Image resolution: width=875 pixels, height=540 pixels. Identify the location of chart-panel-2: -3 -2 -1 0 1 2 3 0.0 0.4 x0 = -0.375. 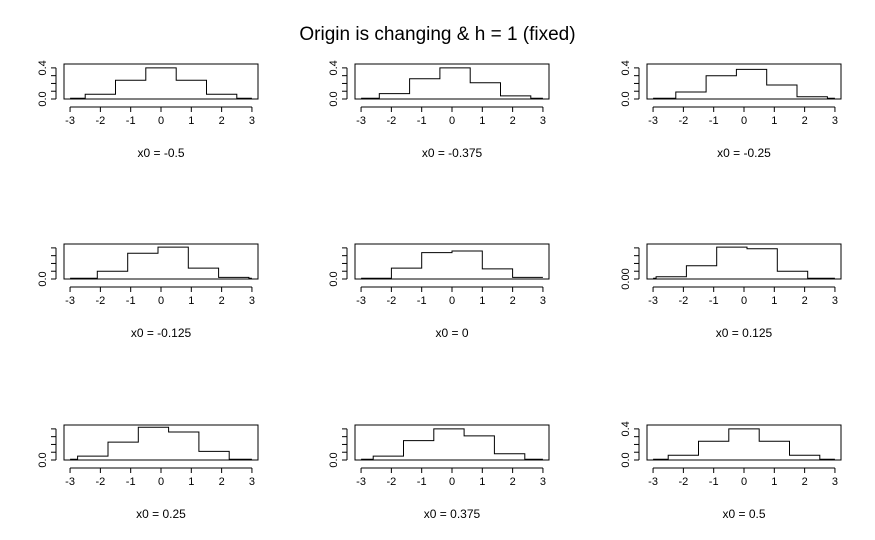
(439, 110).